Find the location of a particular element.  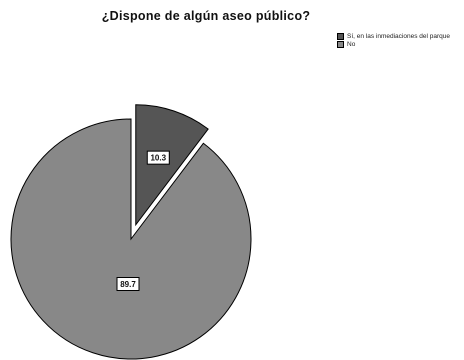

legend-label-si: Sí, en las inmediaciones del parque is located at coordinates (398, 36).